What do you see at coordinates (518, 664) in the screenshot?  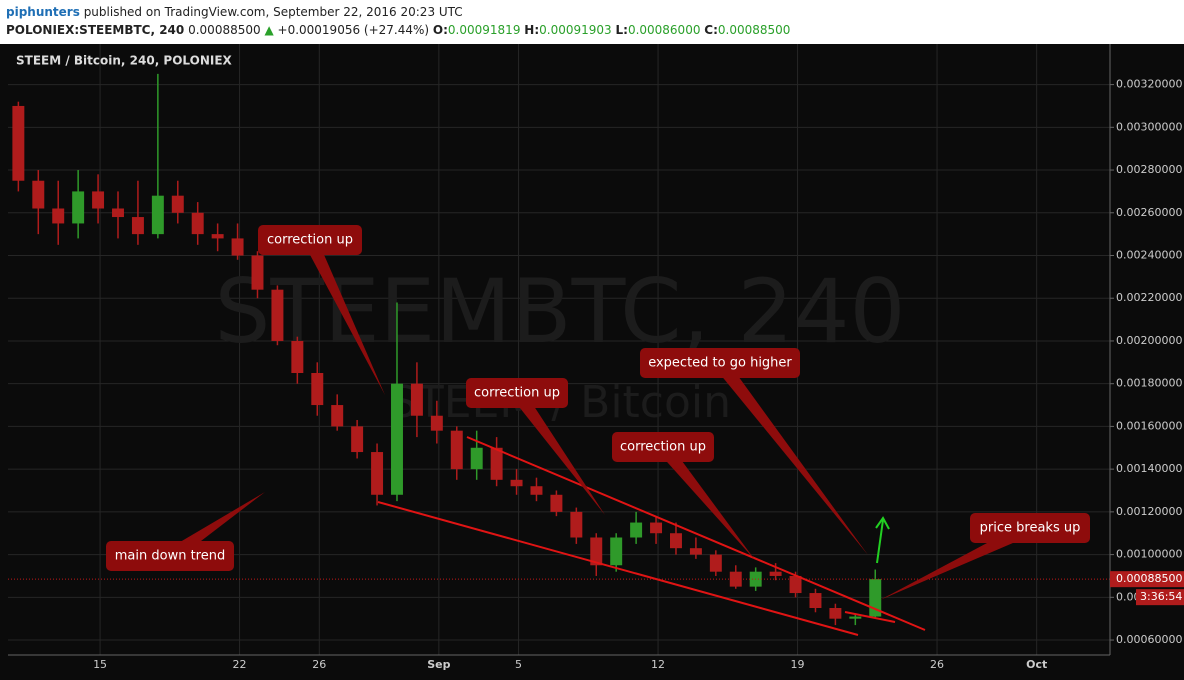 I see `x-tick-label: 5` at bounding box center [518, 664].